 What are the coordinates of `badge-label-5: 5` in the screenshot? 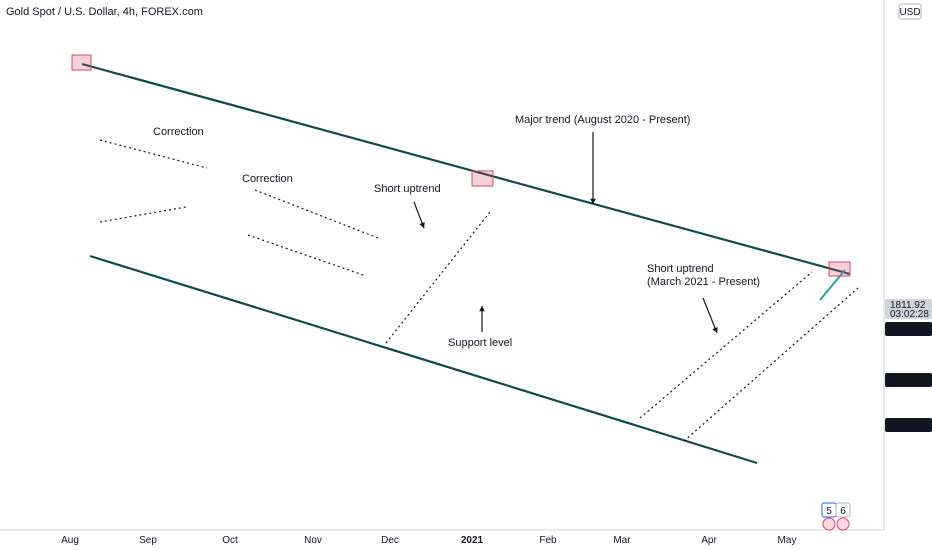 It's located at (829, 511).